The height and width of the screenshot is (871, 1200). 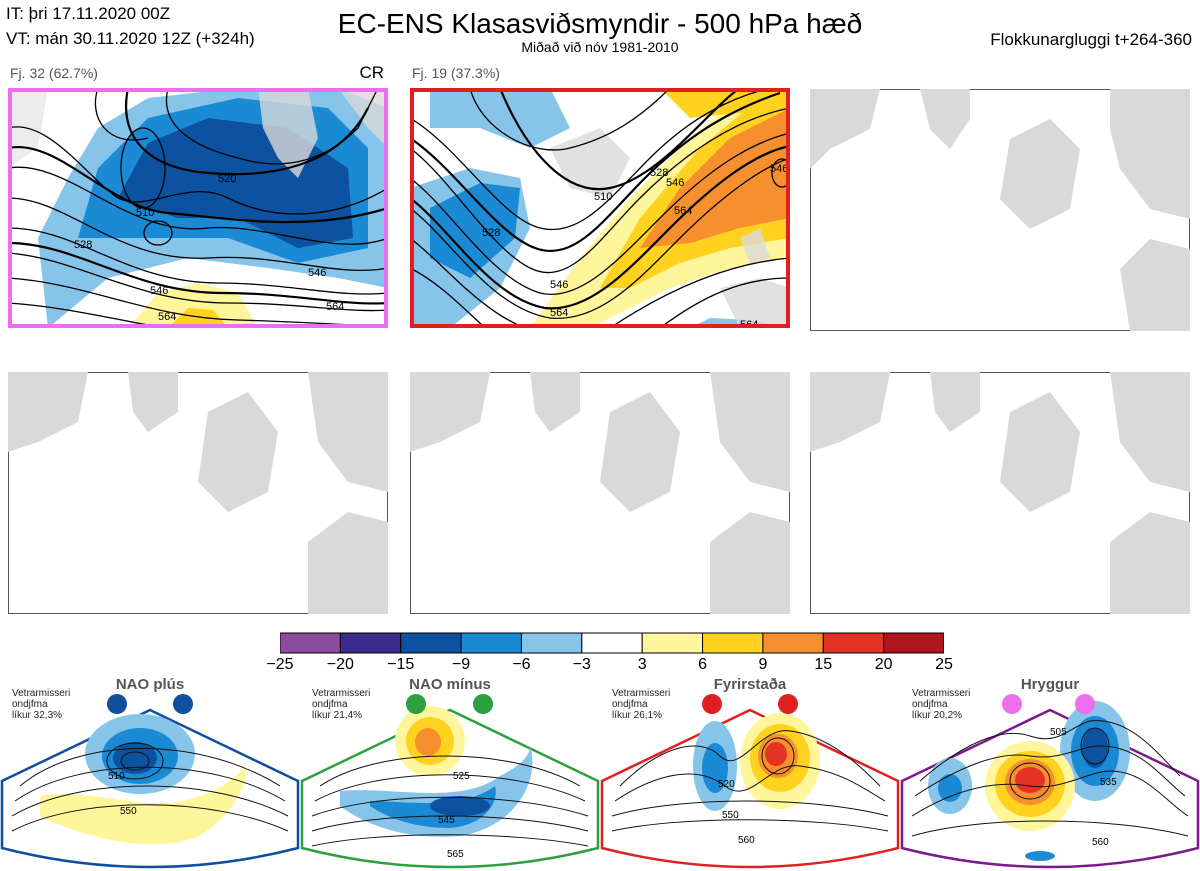 What do you see at coordinates (823, 664) in the screenshot?
I see `colorbar-tick-label: 15` at bounding box center [823, 664].